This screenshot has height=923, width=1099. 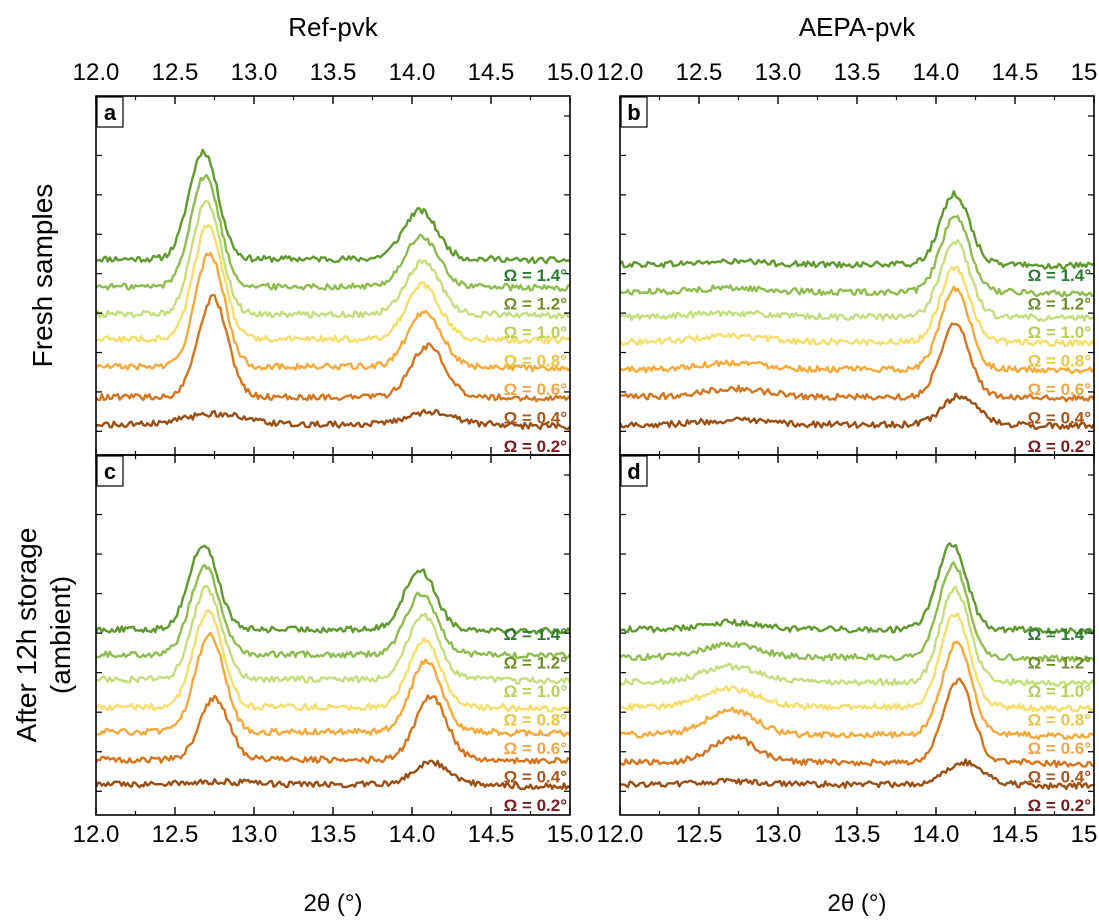 I want to click on column-title: AEPA-pvk, so click(x=858, y=27).